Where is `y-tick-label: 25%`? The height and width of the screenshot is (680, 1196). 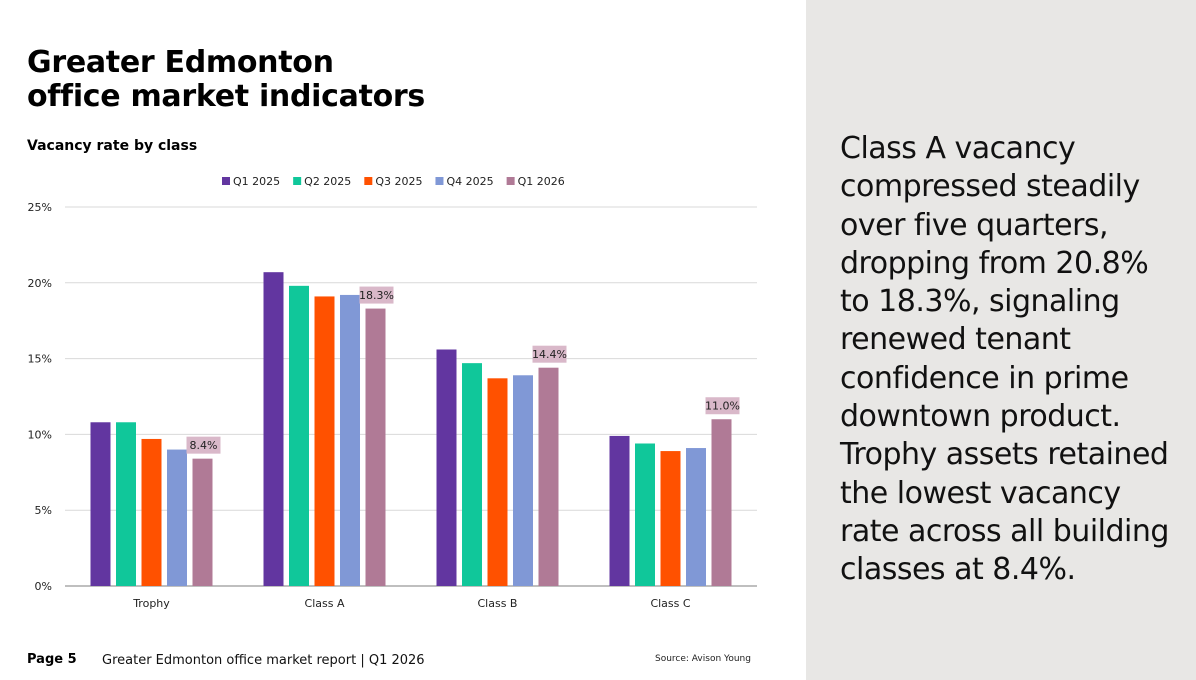
y-tick-label: 25% is located at coordinates (40, 207).